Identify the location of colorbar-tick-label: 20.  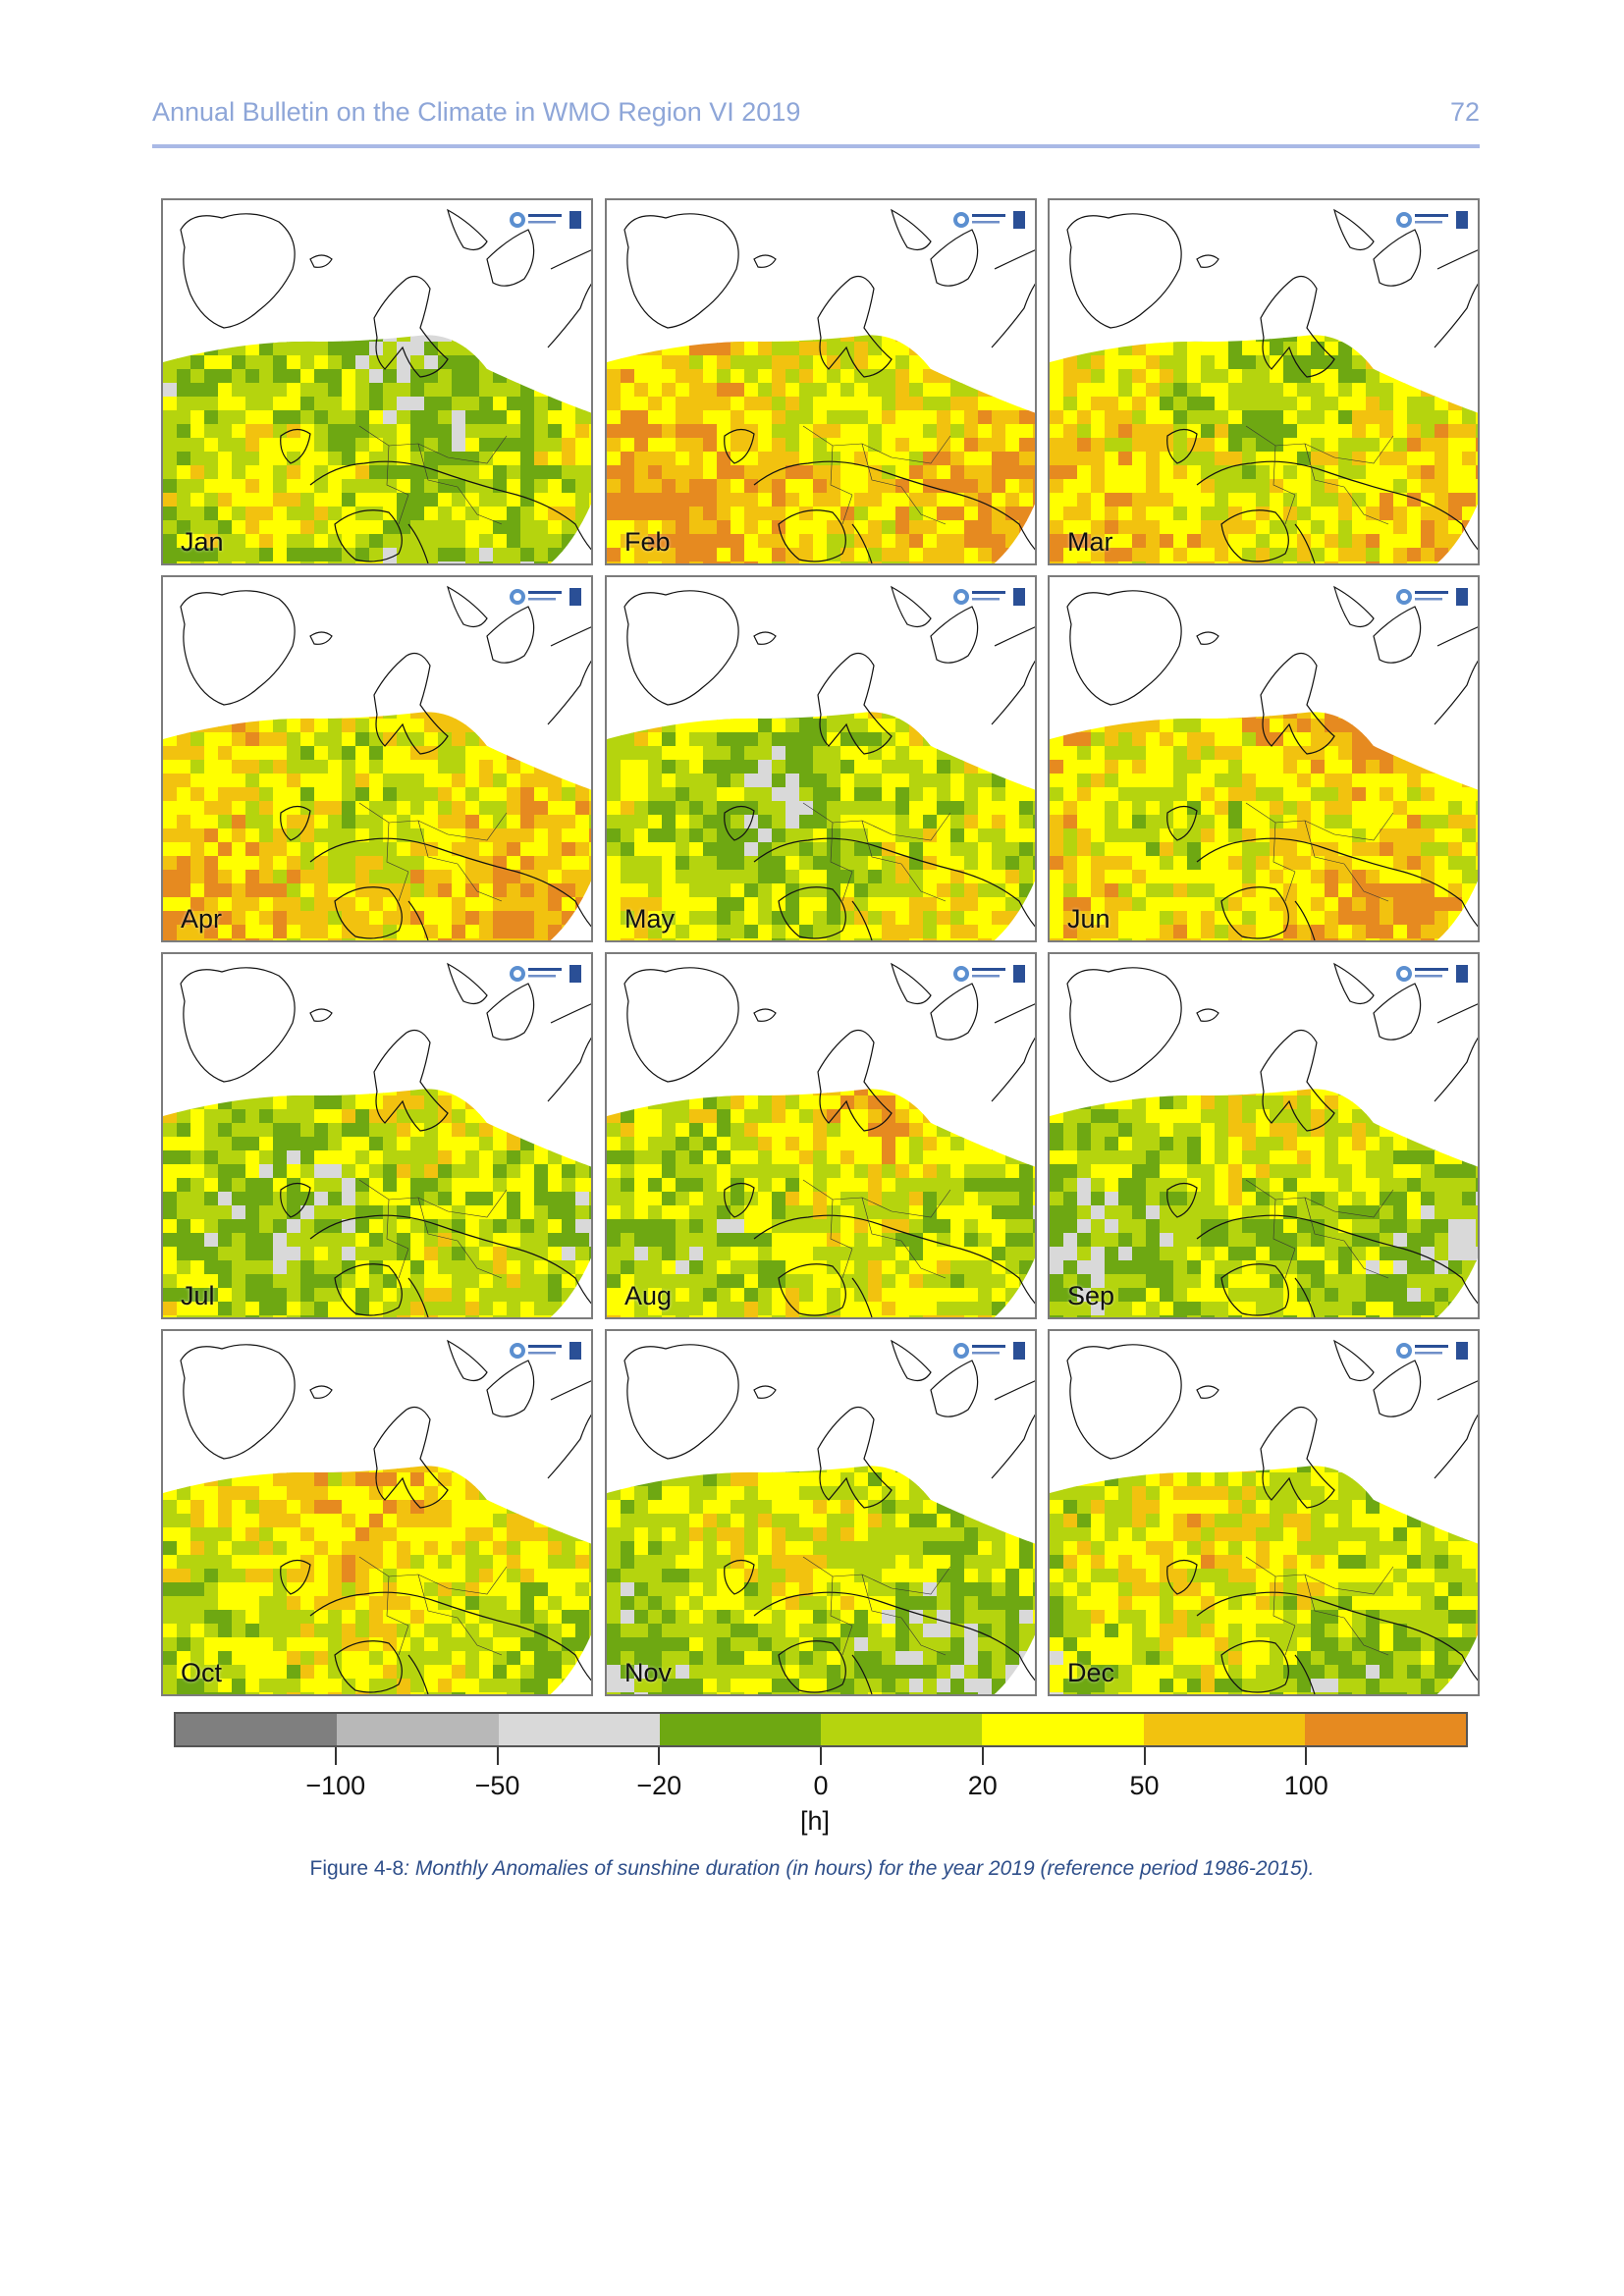
(982, 1785).